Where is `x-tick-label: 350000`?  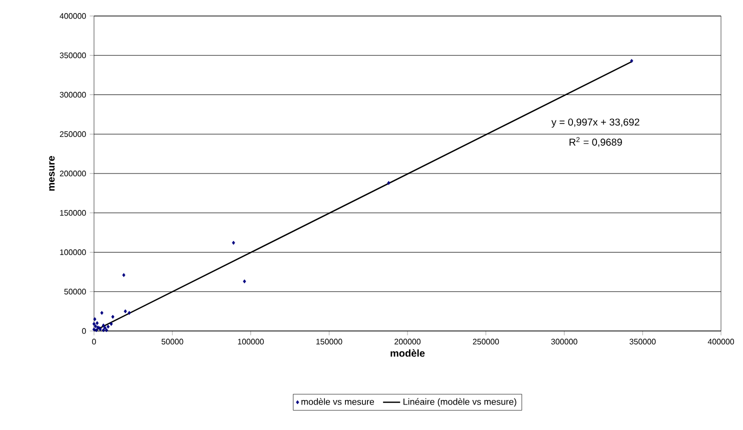 x-tick-label: 350000 is located at coordinates (643, 341).